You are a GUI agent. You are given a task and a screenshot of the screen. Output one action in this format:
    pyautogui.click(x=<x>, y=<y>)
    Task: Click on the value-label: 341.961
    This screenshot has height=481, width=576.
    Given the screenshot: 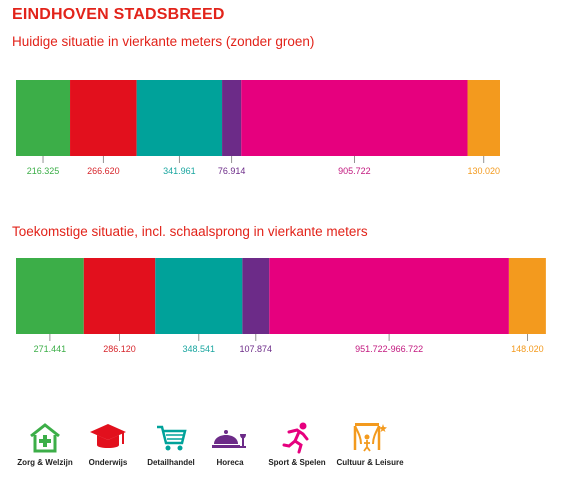 What is the action you would take?
    pyautogui.click(x=179, y=171)
    